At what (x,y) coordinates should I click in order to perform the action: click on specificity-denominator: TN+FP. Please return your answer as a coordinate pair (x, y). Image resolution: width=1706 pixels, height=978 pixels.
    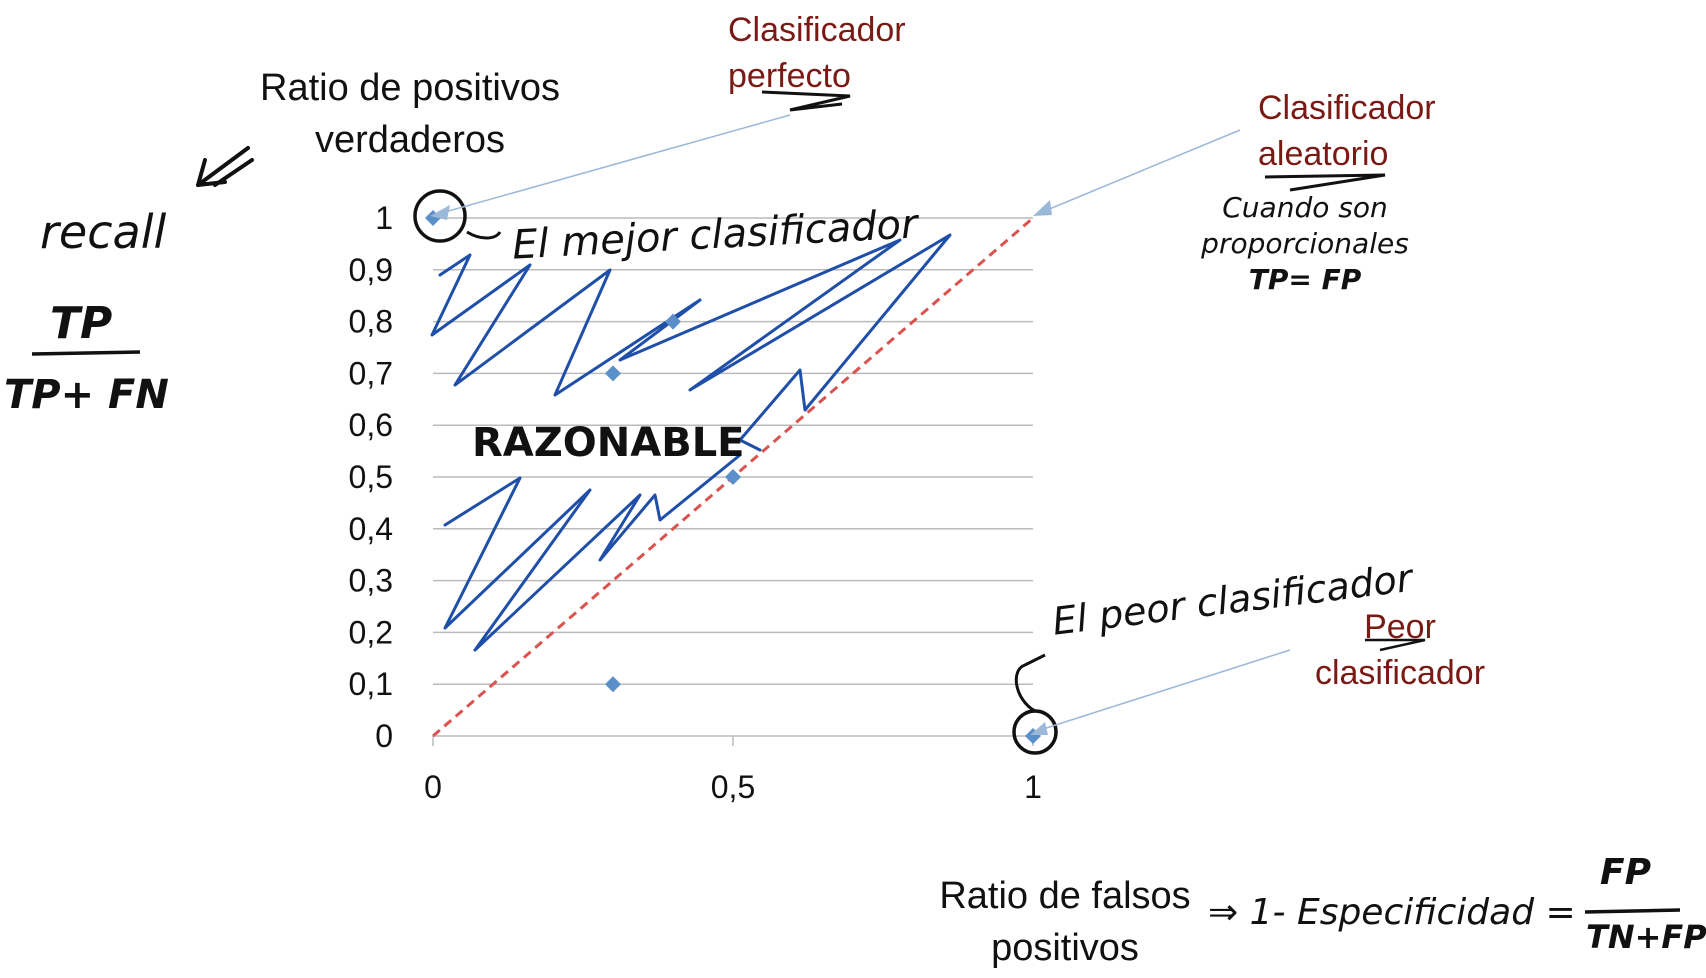
    Looking at the image, I should click on (1646, 937).